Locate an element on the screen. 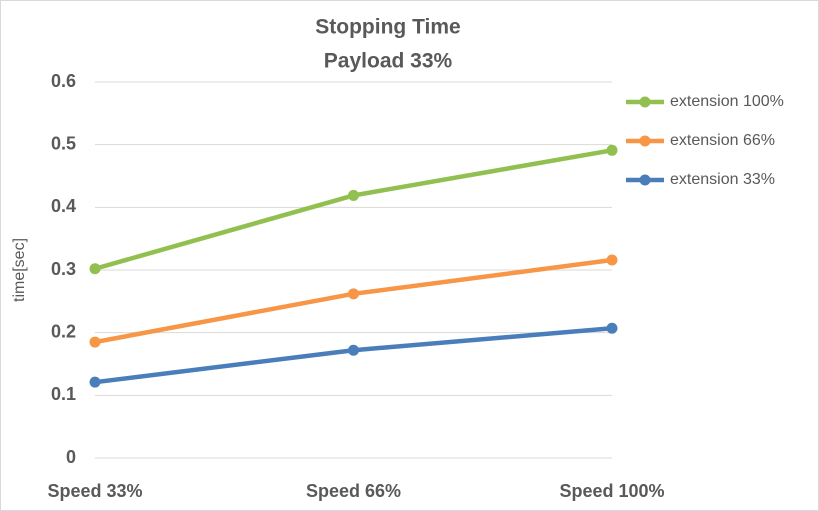 The image size is (819, 511). legend-label: extension 66% is located at coordinates (722, 140).